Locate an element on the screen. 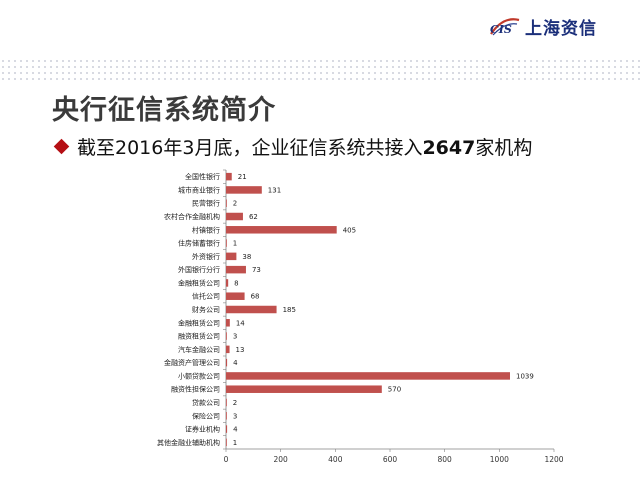  data-label: 62 is located at coordinates (253, 217).